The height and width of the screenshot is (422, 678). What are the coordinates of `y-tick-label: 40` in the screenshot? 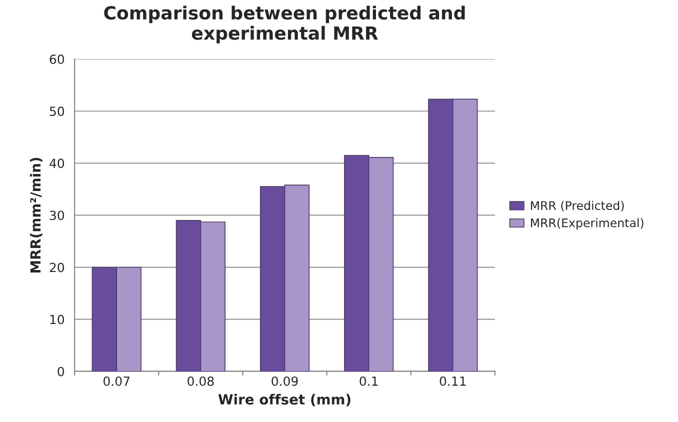 It's located at (57, 163).